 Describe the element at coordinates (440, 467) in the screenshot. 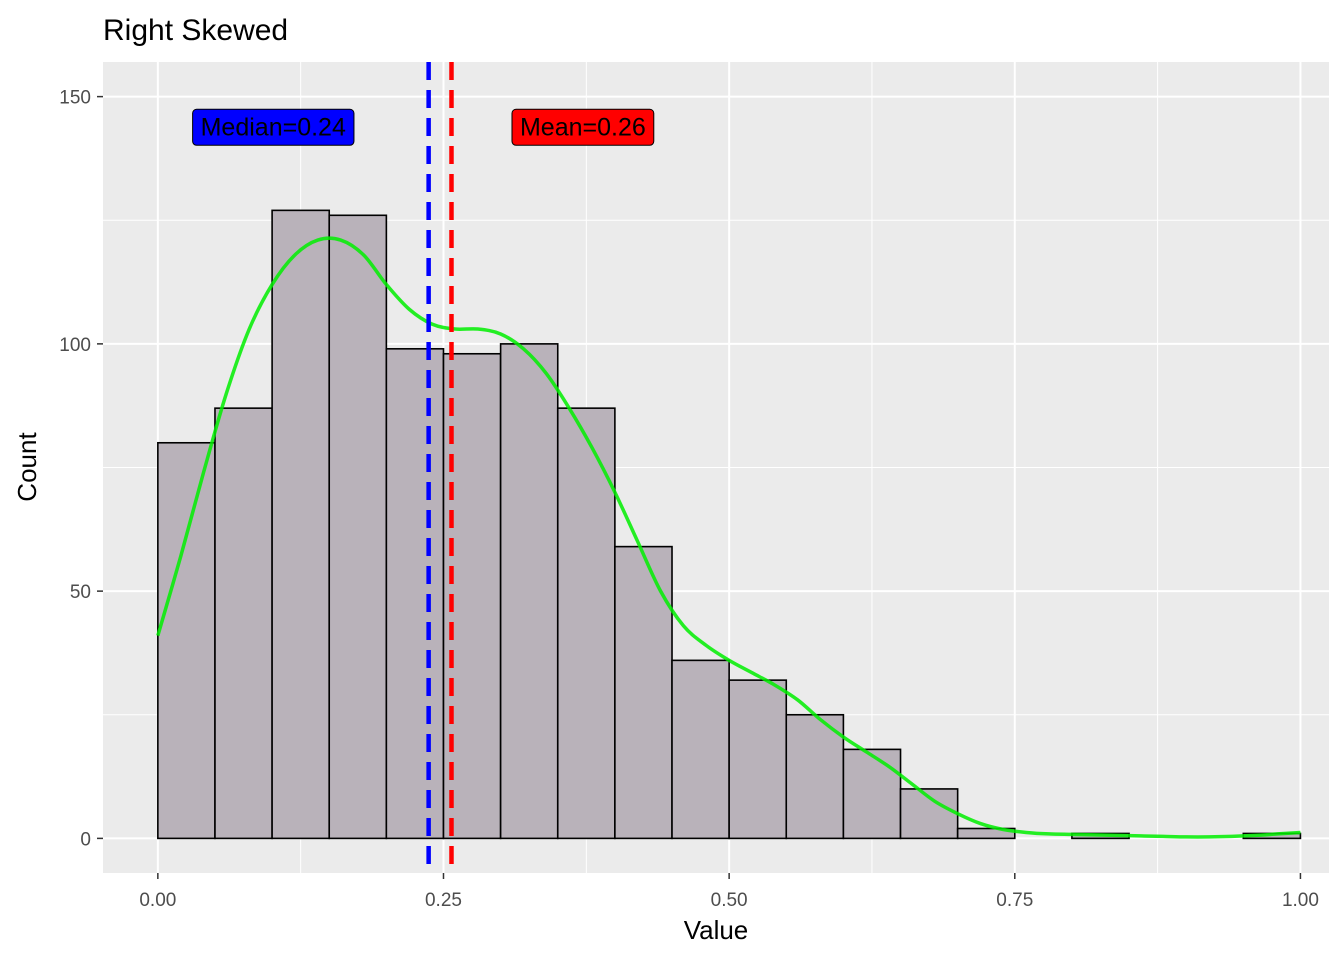

I see `reference-lines` at that location.